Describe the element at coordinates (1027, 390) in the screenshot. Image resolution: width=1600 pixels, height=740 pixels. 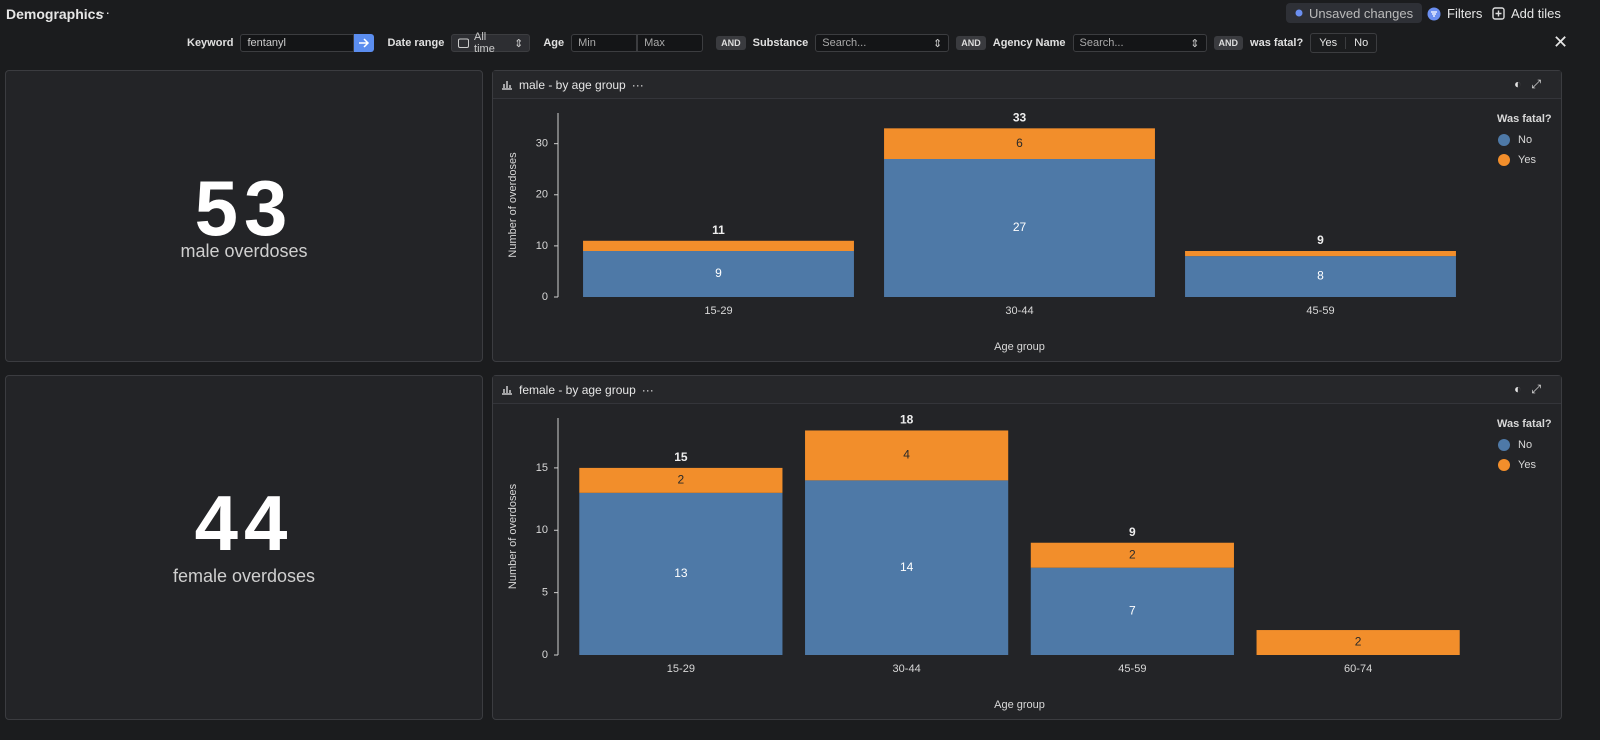
I see `tile-header: female - by age group ··· ◐⤢` at that location.